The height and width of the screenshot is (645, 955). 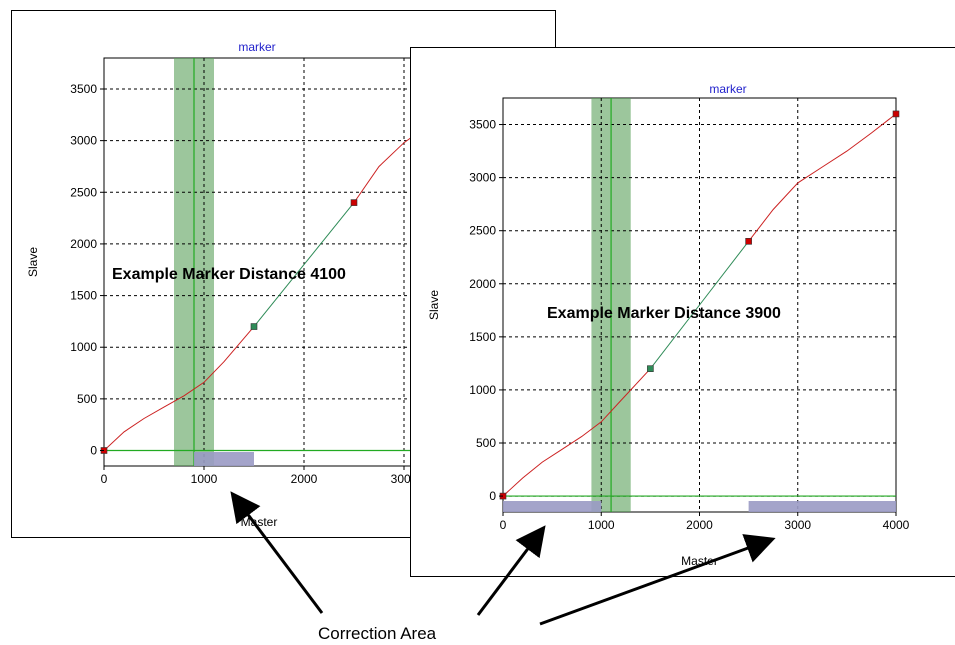 What do you see at coordinates (896, 525) in the screenshot?
I see `x-tick-label: 4000` at bounding box center [896, 525].